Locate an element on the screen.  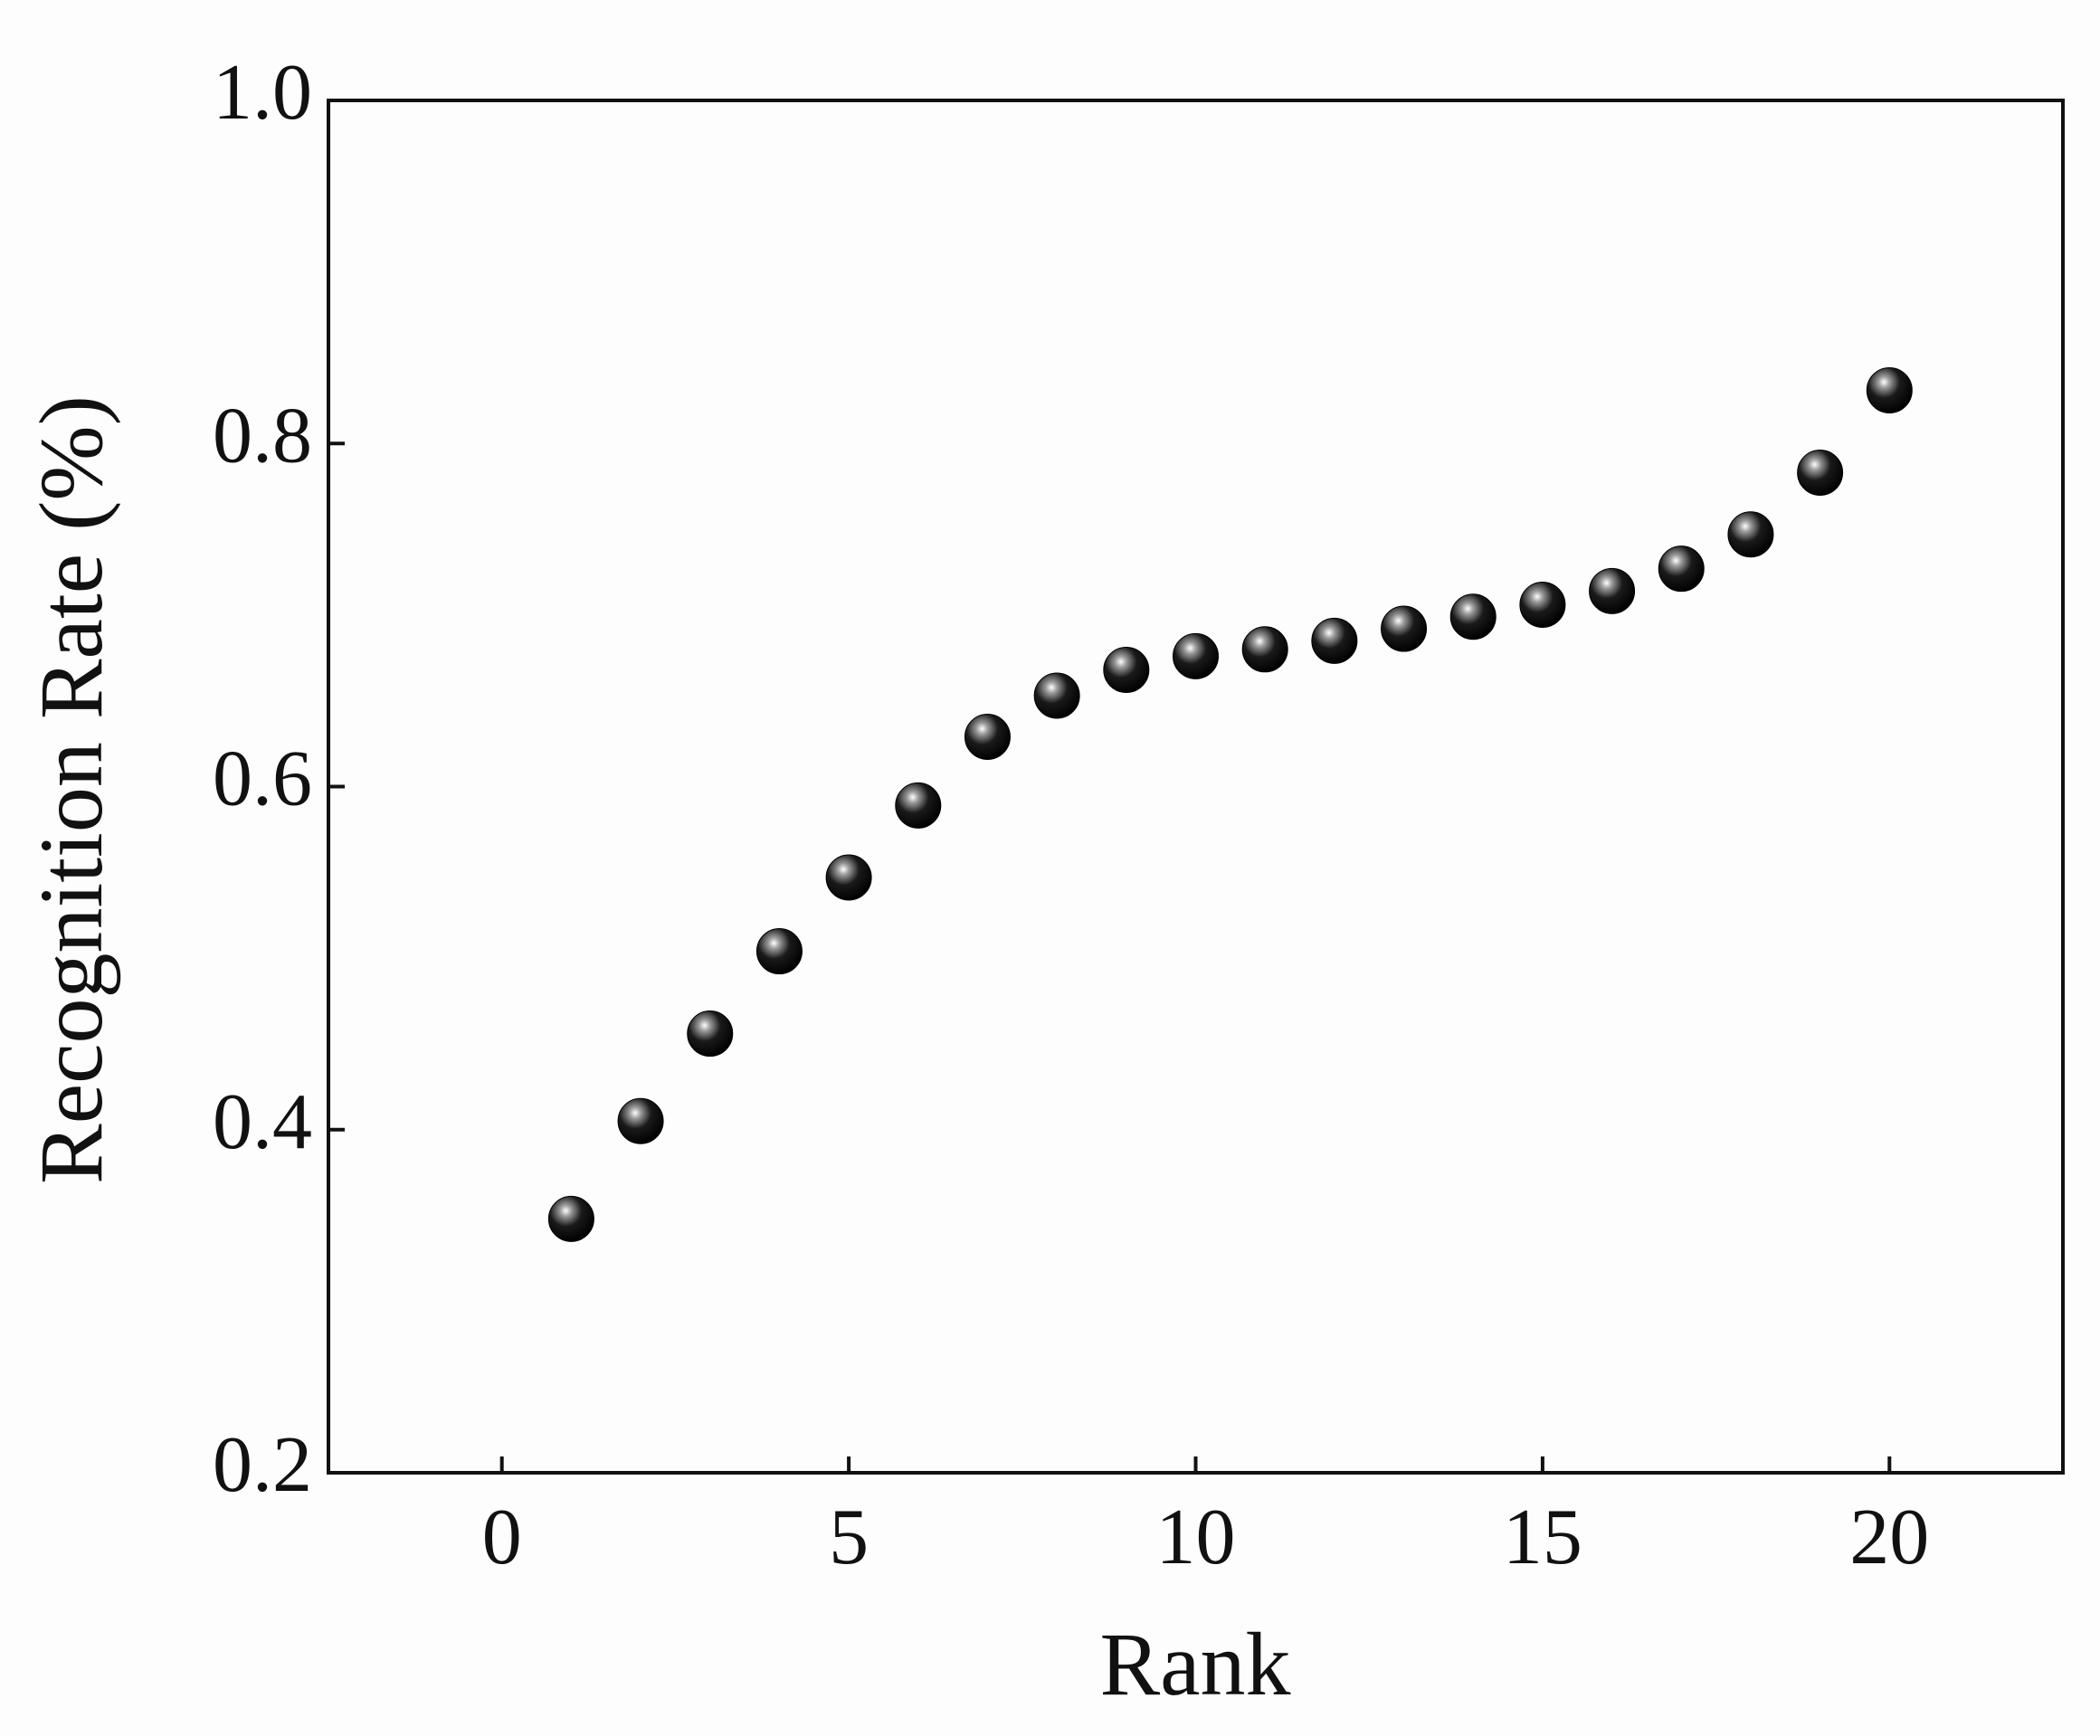
x-axis-label: Rank is located at coordinates (1194, 1664).